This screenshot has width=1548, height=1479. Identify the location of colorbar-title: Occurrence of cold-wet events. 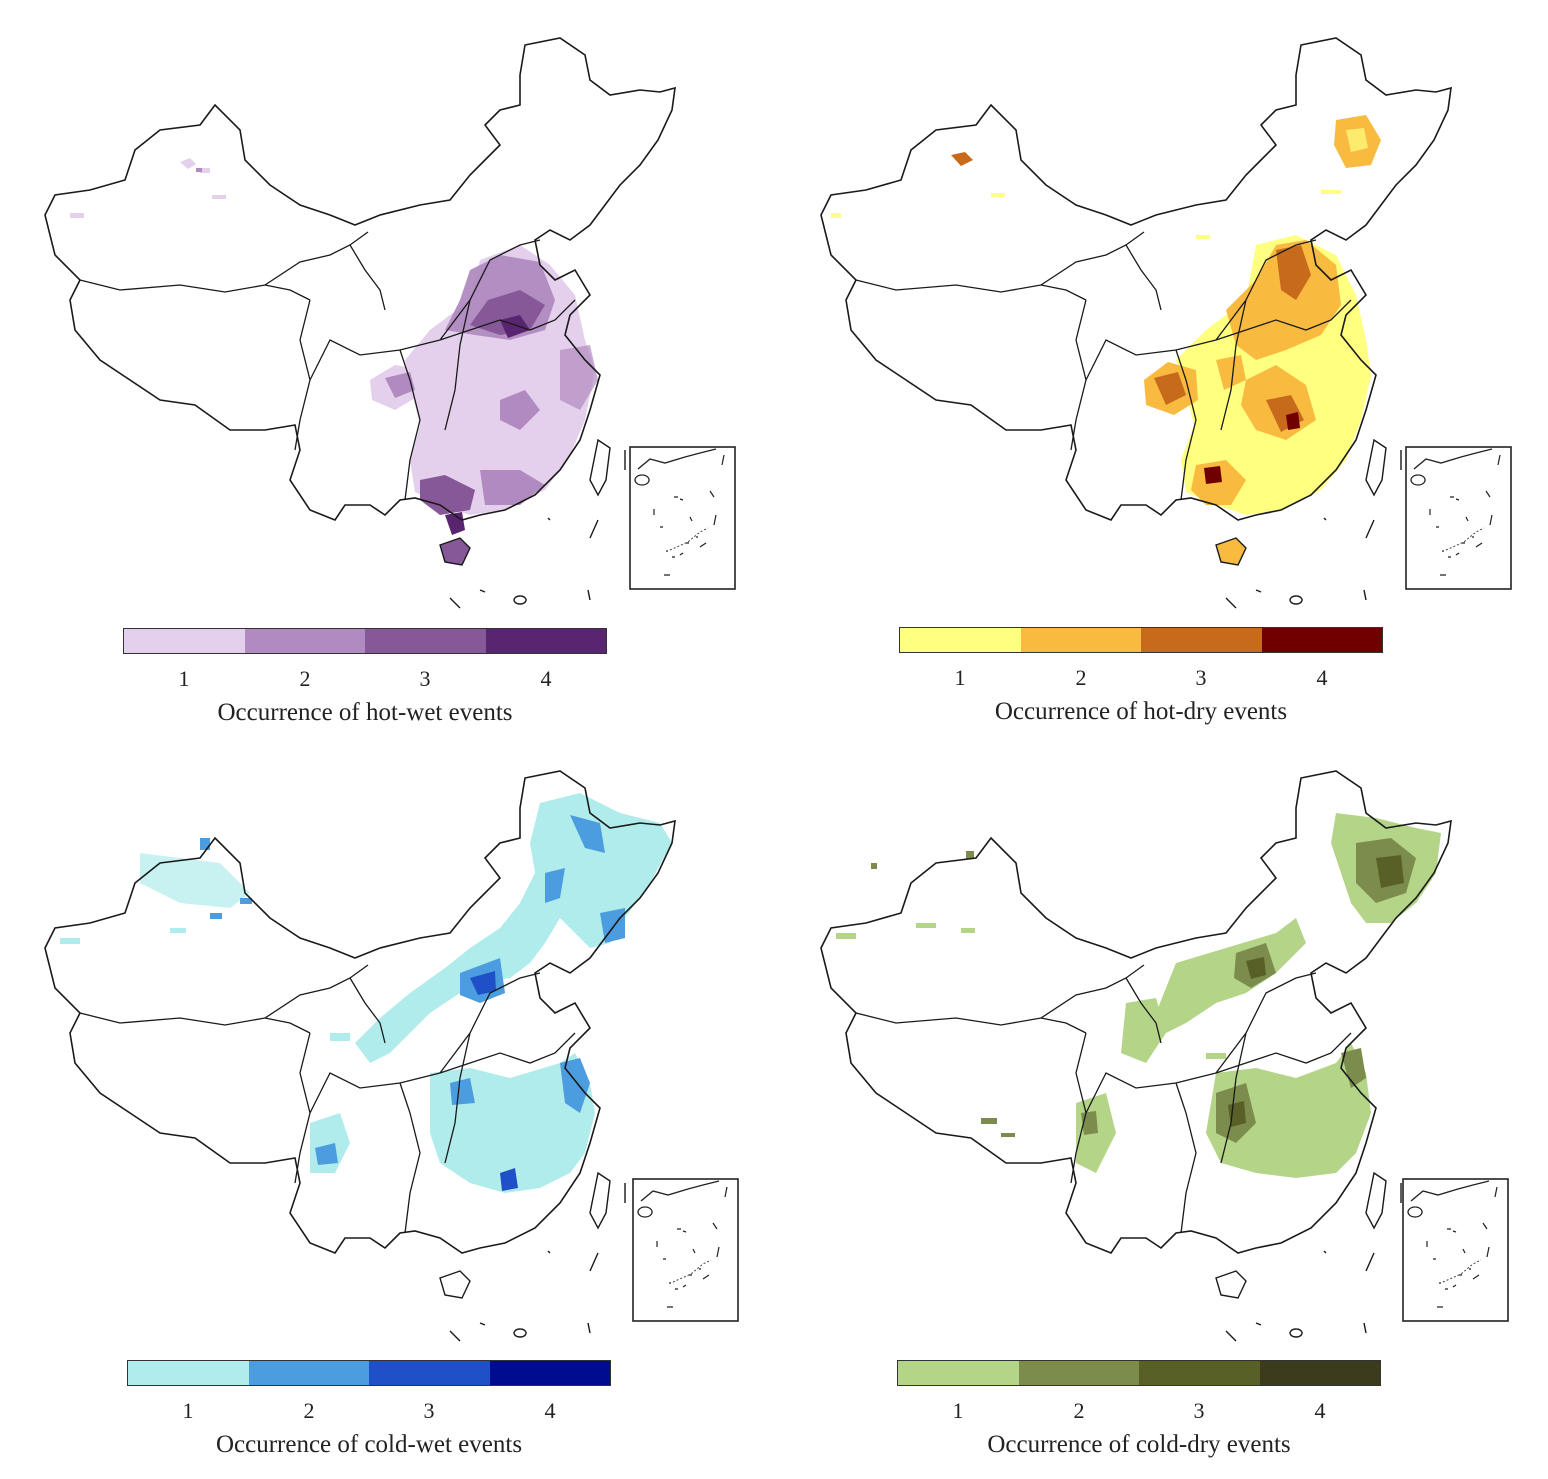
(369, 1444).